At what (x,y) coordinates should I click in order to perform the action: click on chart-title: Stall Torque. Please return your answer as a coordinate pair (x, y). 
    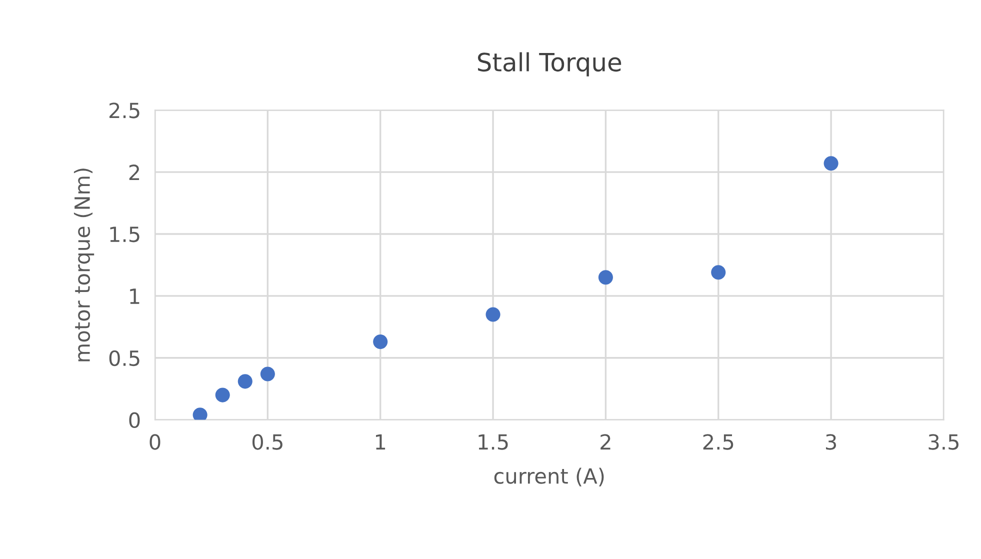
    Looking at the image, I should click on (550, 64).